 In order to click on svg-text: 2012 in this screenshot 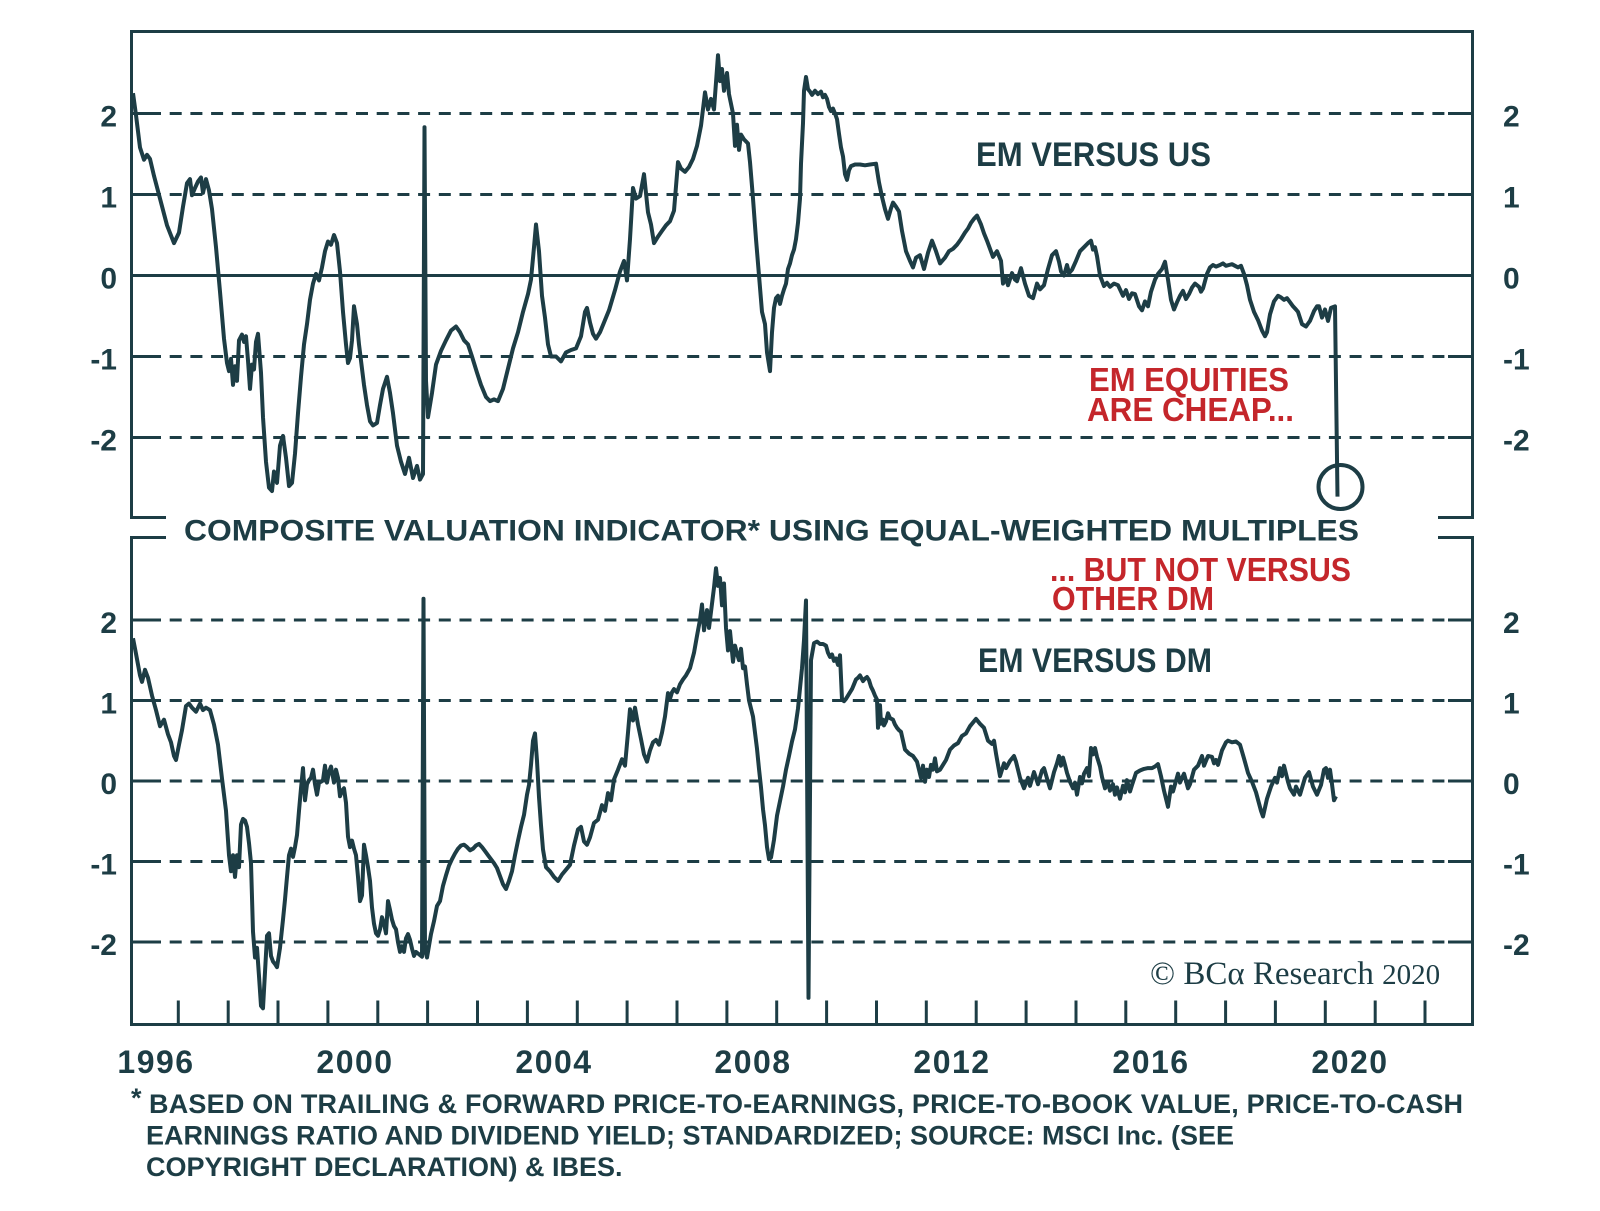, I will do `click(951, 1062)`.